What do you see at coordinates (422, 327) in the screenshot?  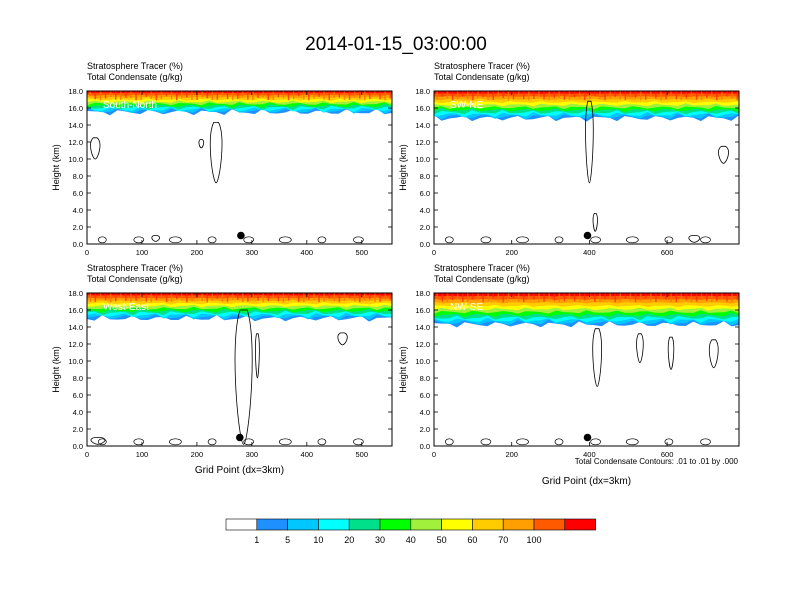 I see `y-tick-label: 14.0` at bounding box center [422, 327].